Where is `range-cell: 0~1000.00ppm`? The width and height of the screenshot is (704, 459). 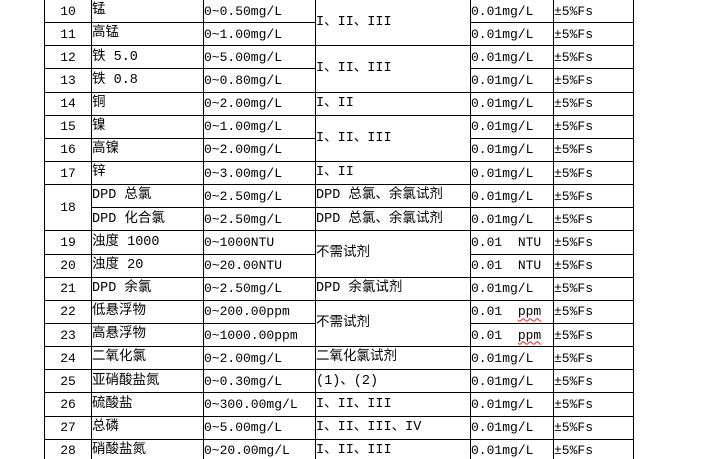 range-cell: 0~1000.00ppm is located at coordinates (259, 335).